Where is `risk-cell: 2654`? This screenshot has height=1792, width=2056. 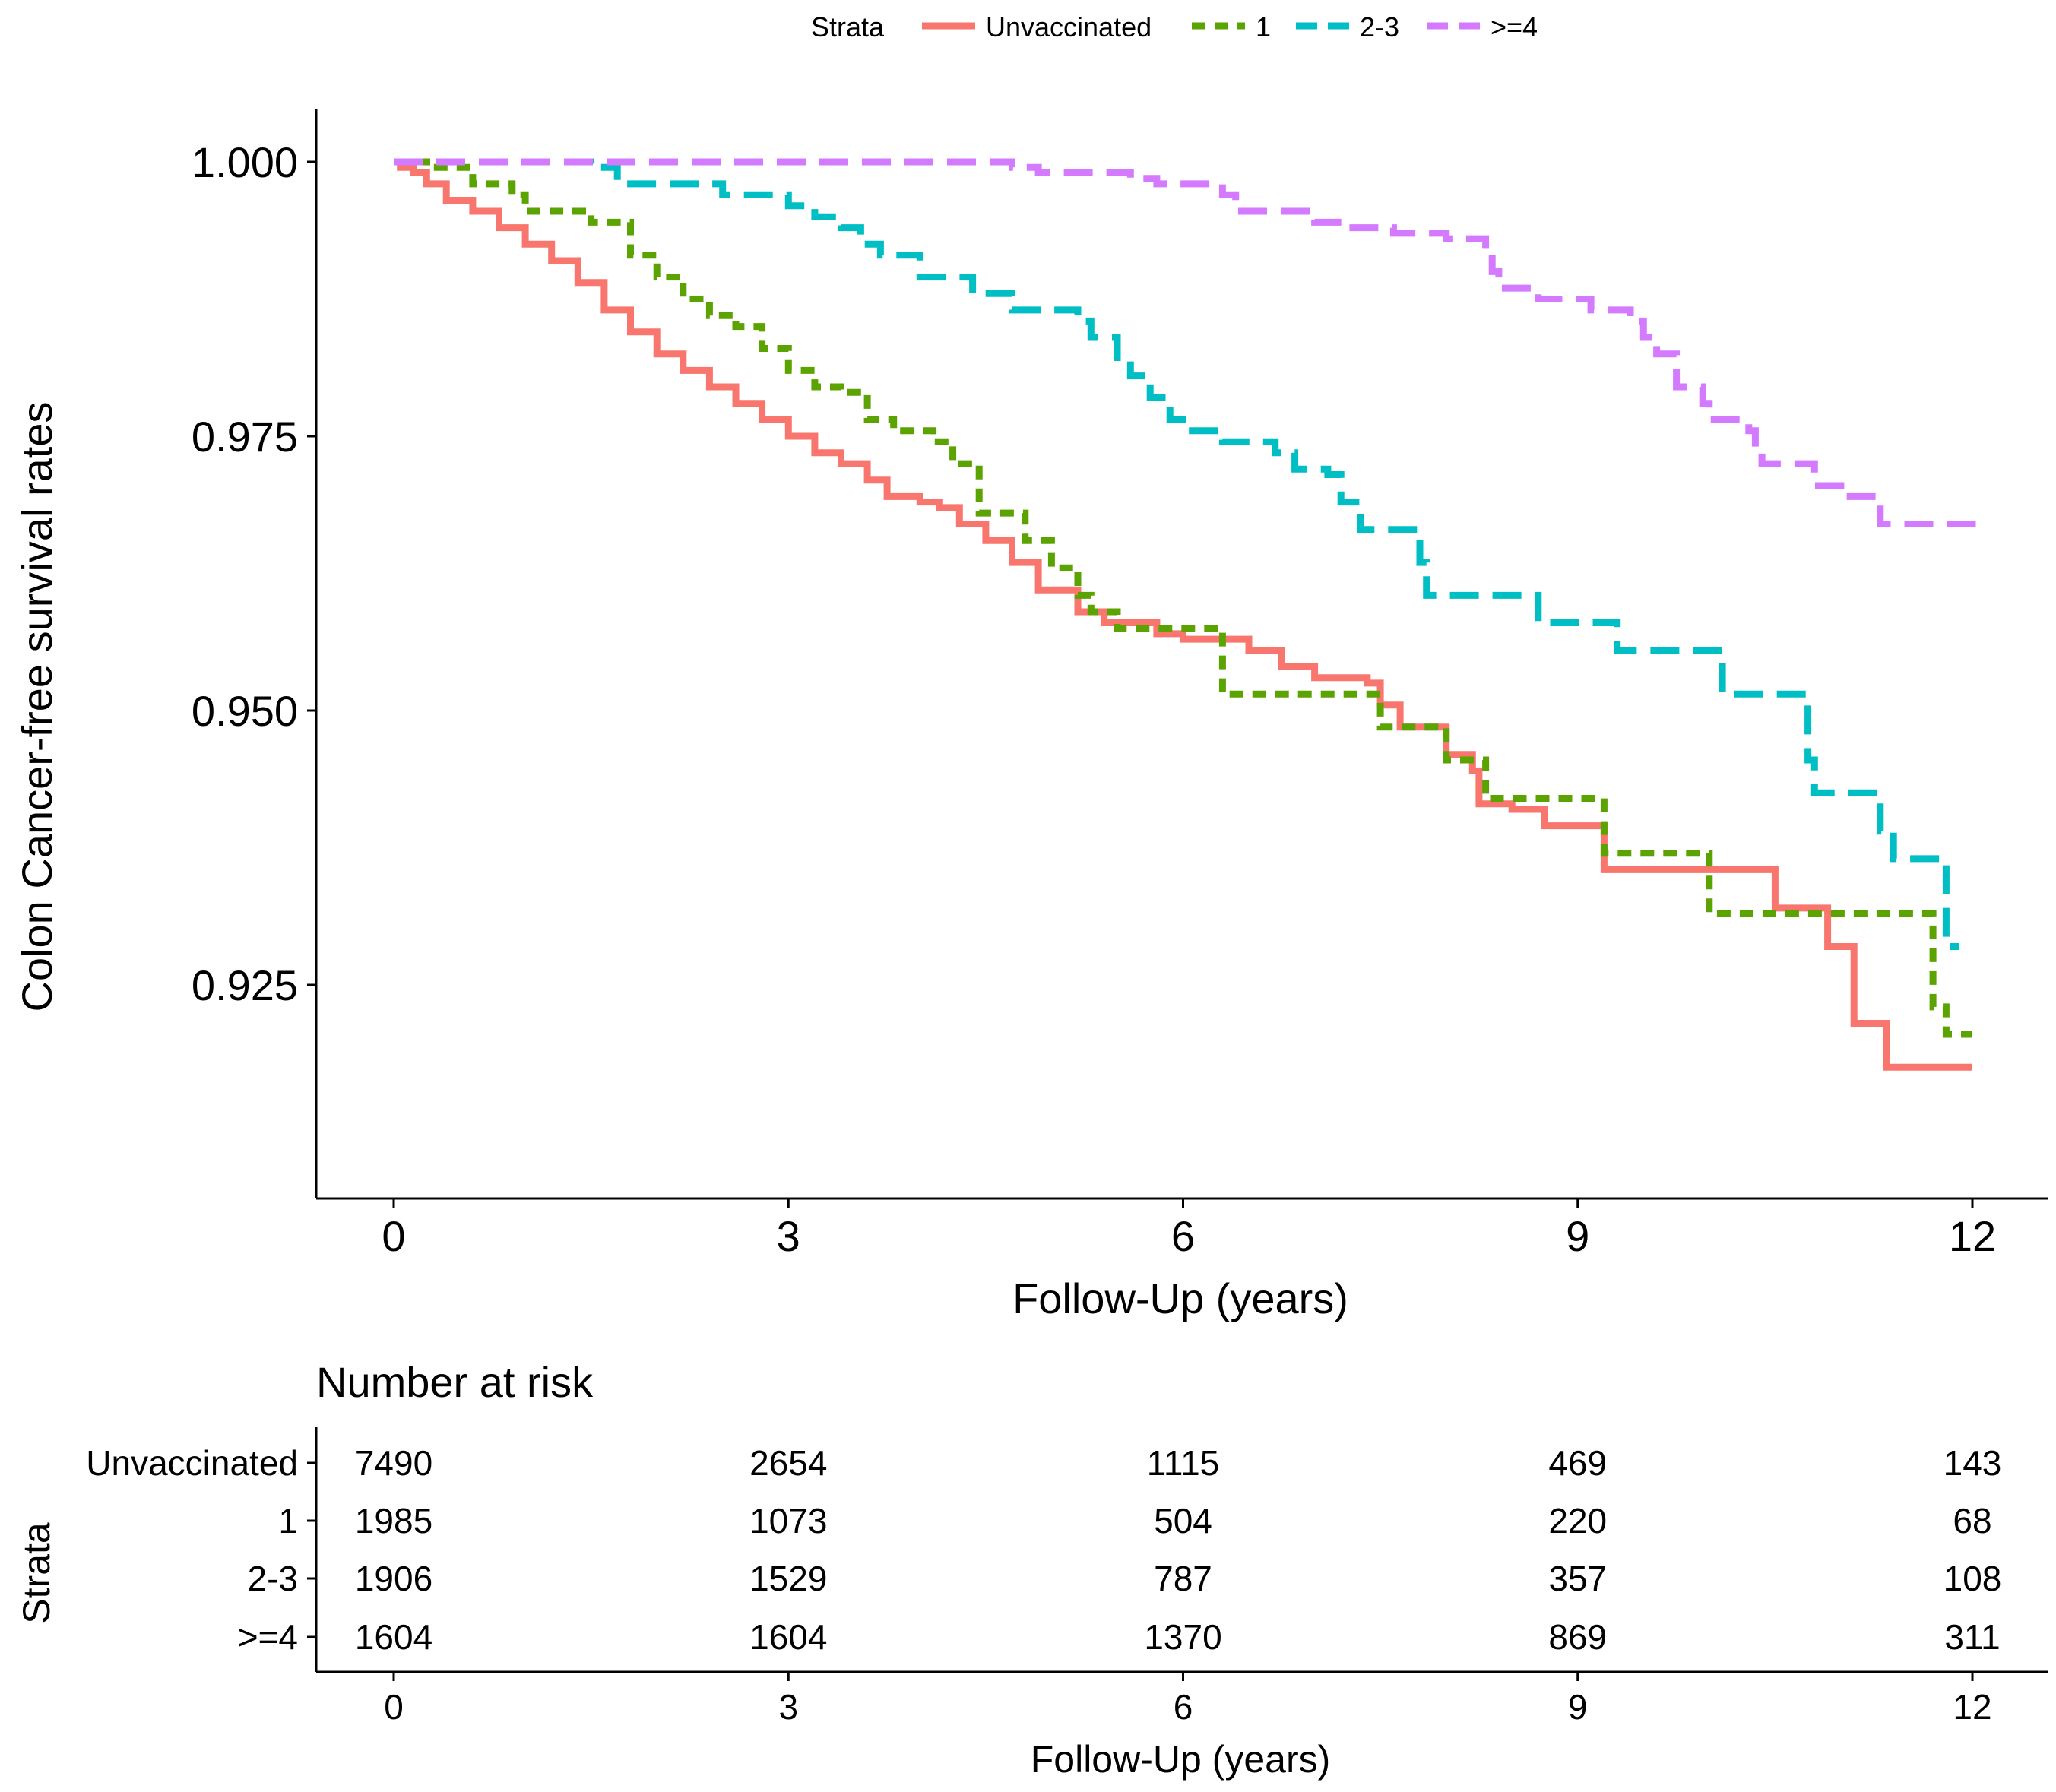
risk-cell: 2654 is located at coordinates (788, 1463).